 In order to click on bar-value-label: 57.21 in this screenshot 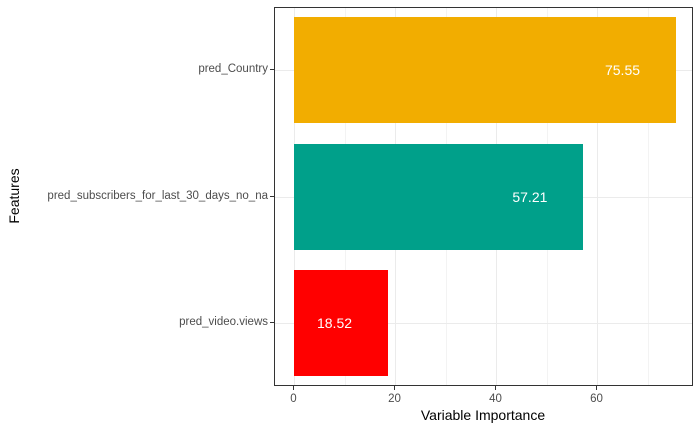, I will do `click(530, 196)`.